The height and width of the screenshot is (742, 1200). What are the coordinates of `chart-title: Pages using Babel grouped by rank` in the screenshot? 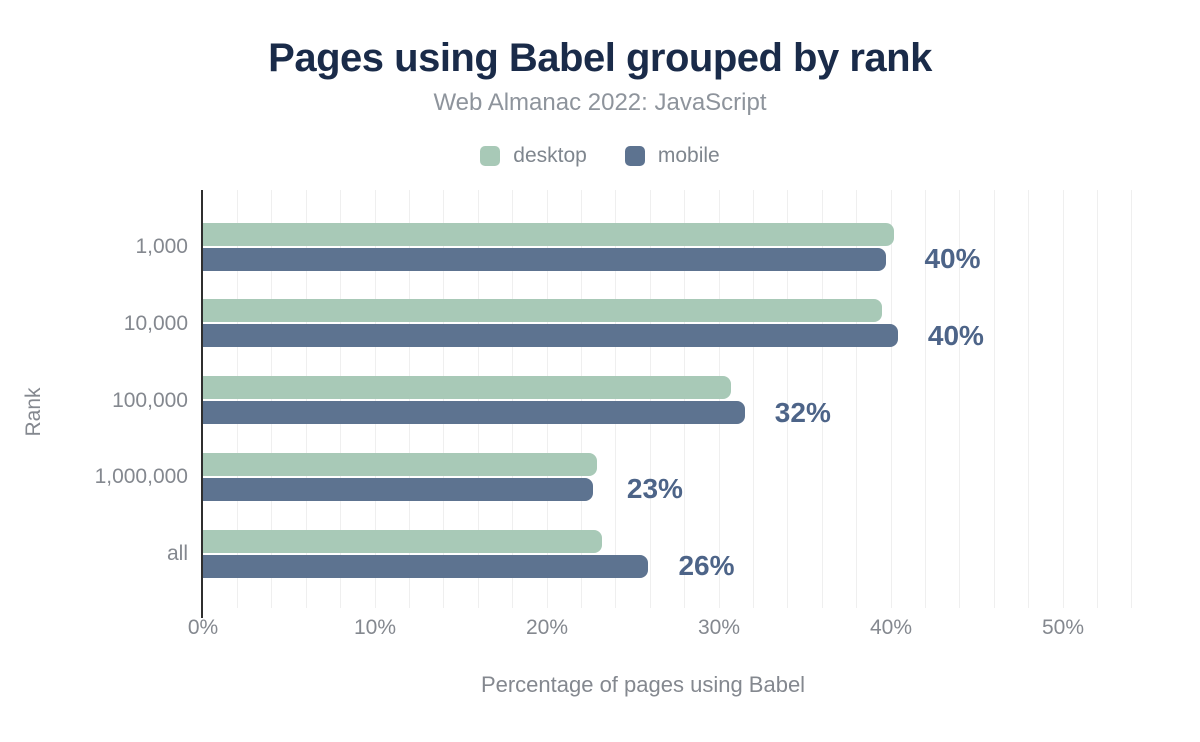 It's located at (600, 58).